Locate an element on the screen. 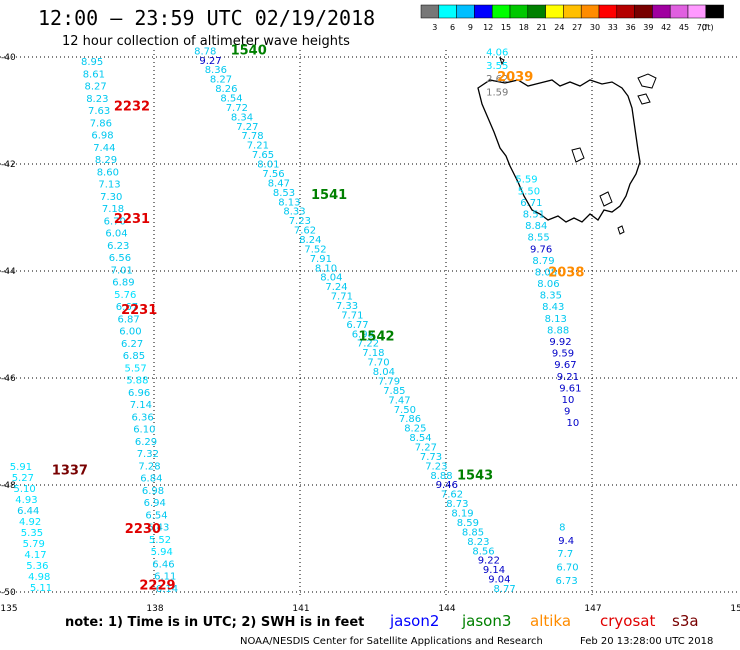  longitude-label: 147 is located at coordinates (592, 609).